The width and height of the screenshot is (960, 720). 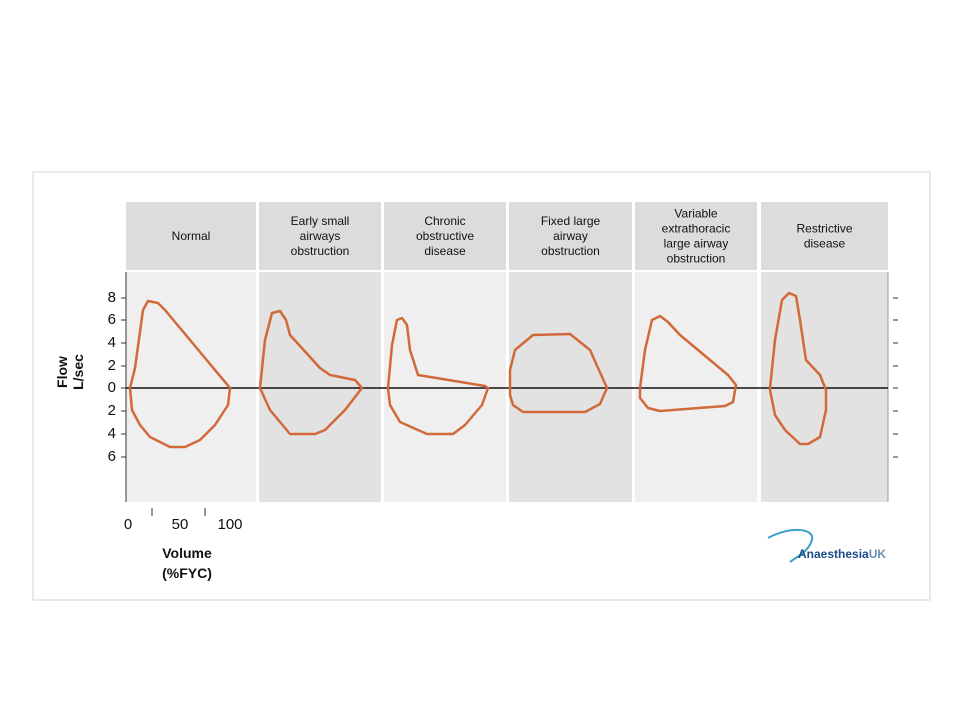 I want to click on logo-suffix: UK, so click(x=878, y=554).